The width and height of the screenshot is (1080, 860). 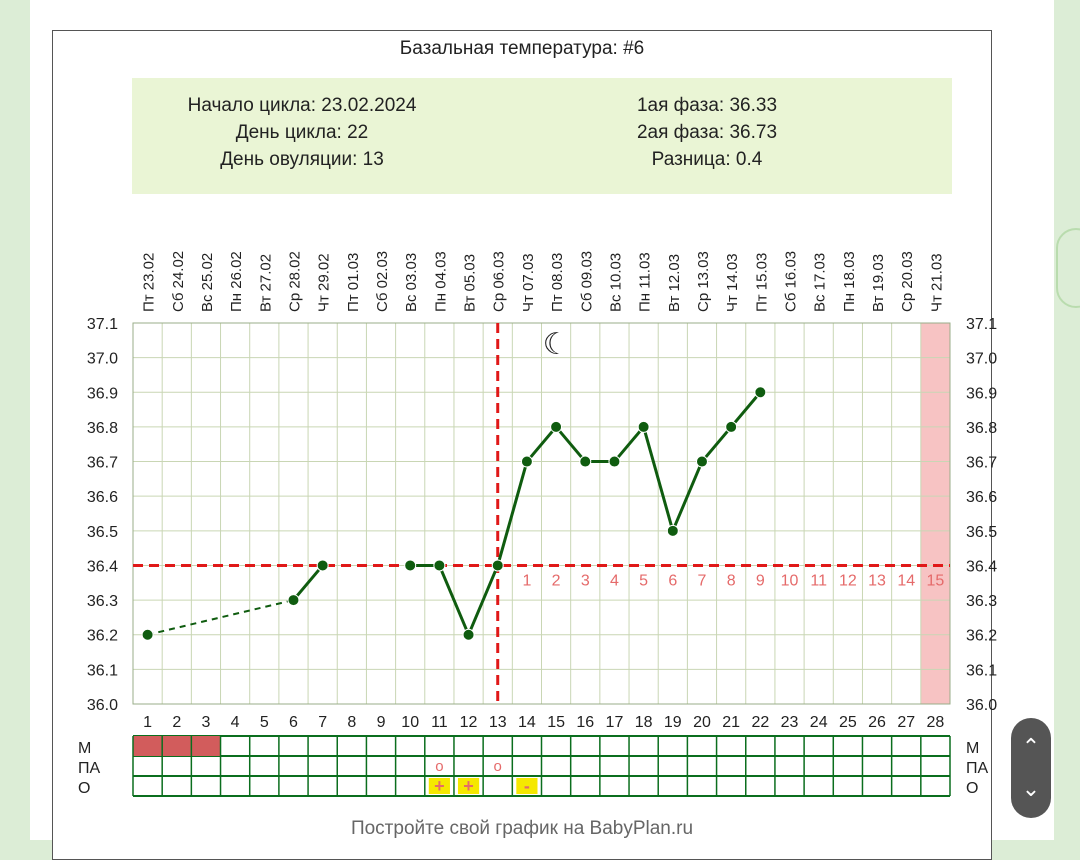 I want to click on day-number: 22, so click(x=760, y=722).